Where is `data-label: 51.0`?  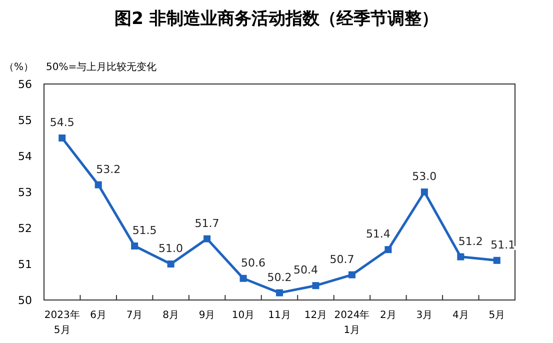
data-label: 51.0 is located at coordinates (171, 248).